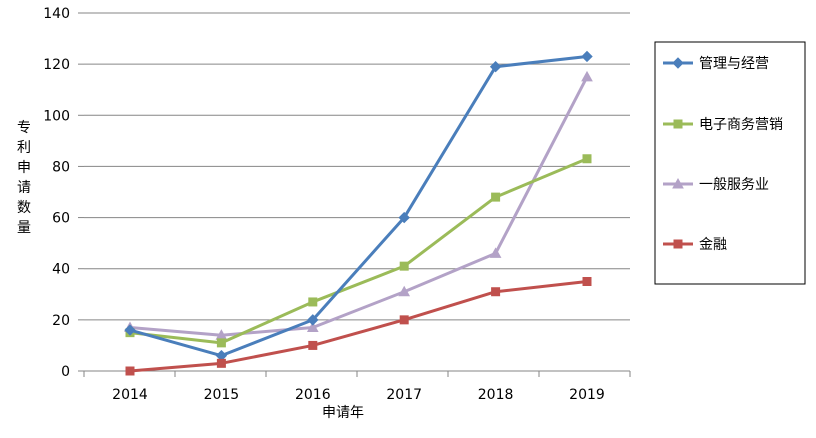 This screenshot has height=438, width=816. What do you see at coordinates (61, 270) in the screenshot?
I see `y-tick-label: 40` at bounding box center [61, 270].